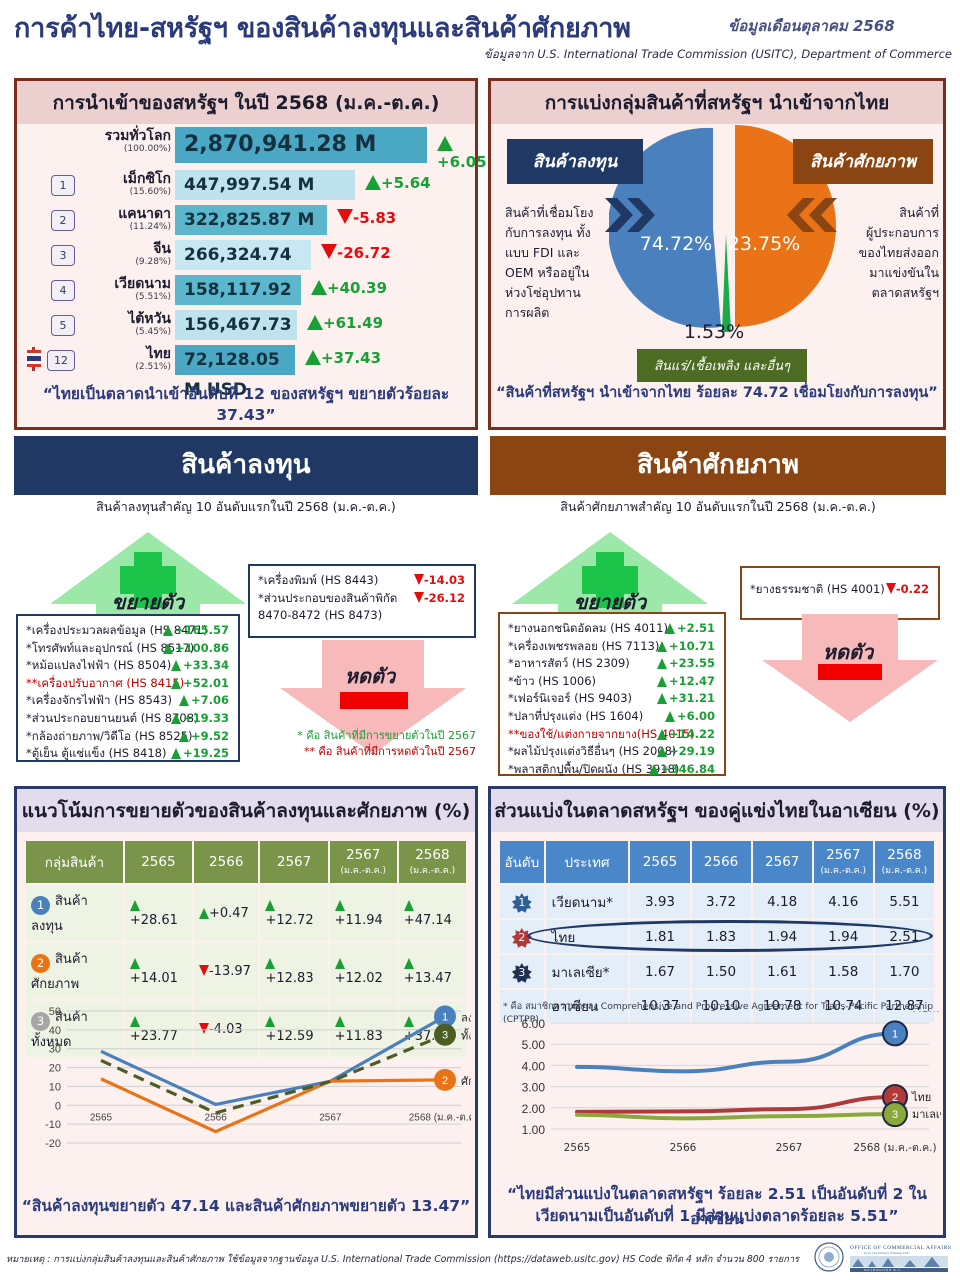  I want to click on product-item-value: +2.51, so click(689, 629).